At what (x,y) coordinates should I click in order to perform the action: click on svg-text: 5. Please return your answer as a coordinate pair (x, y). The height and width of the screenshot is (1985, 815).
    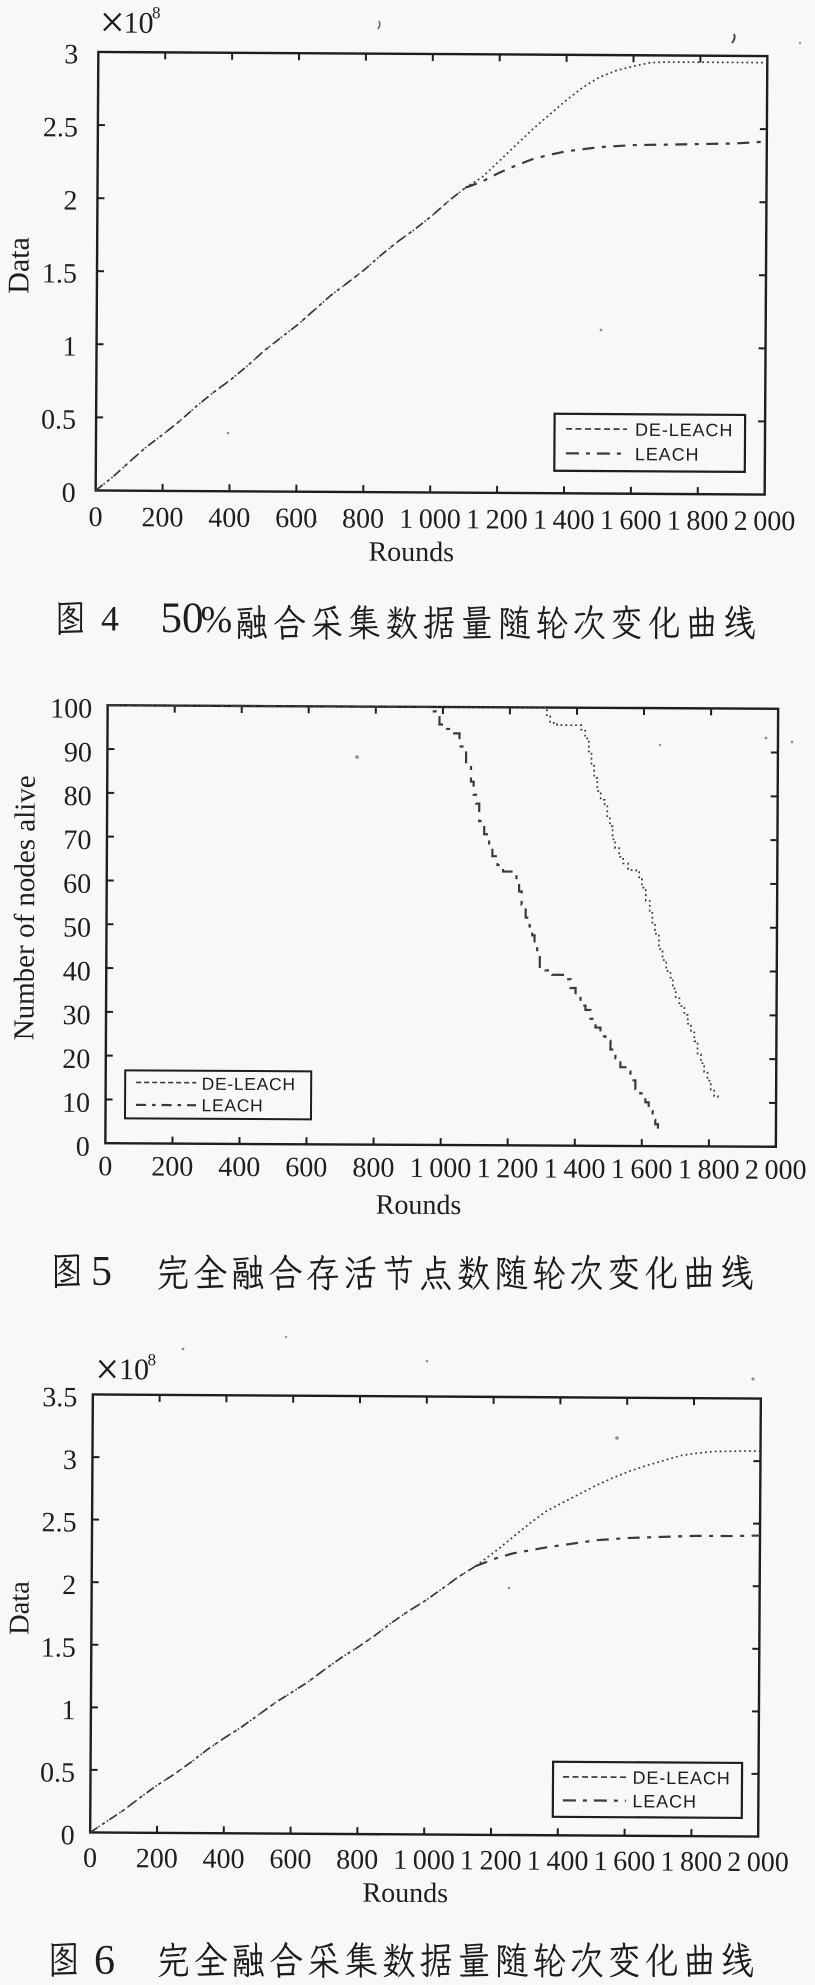
    Looking at the image, I should click on (101, 1272).